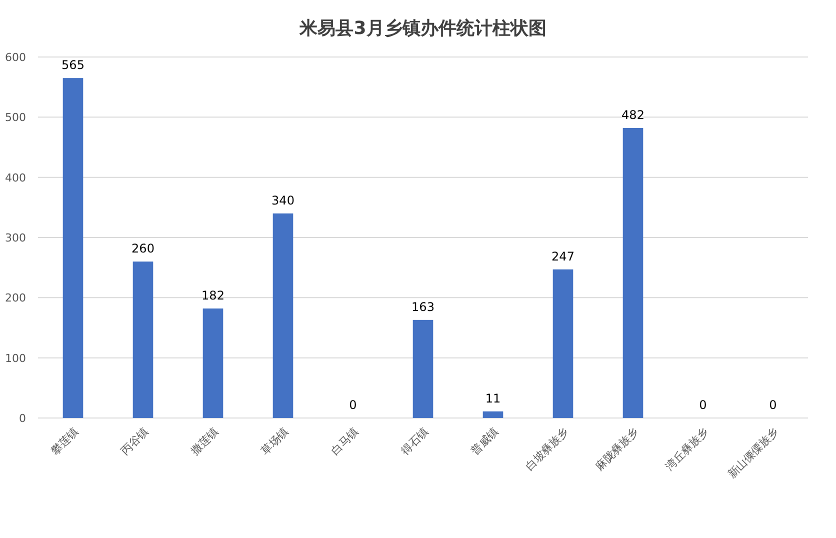 The width and height of the screenshot is (836, 538). I want to click on y-tick-label: 100, so click(15, 358).